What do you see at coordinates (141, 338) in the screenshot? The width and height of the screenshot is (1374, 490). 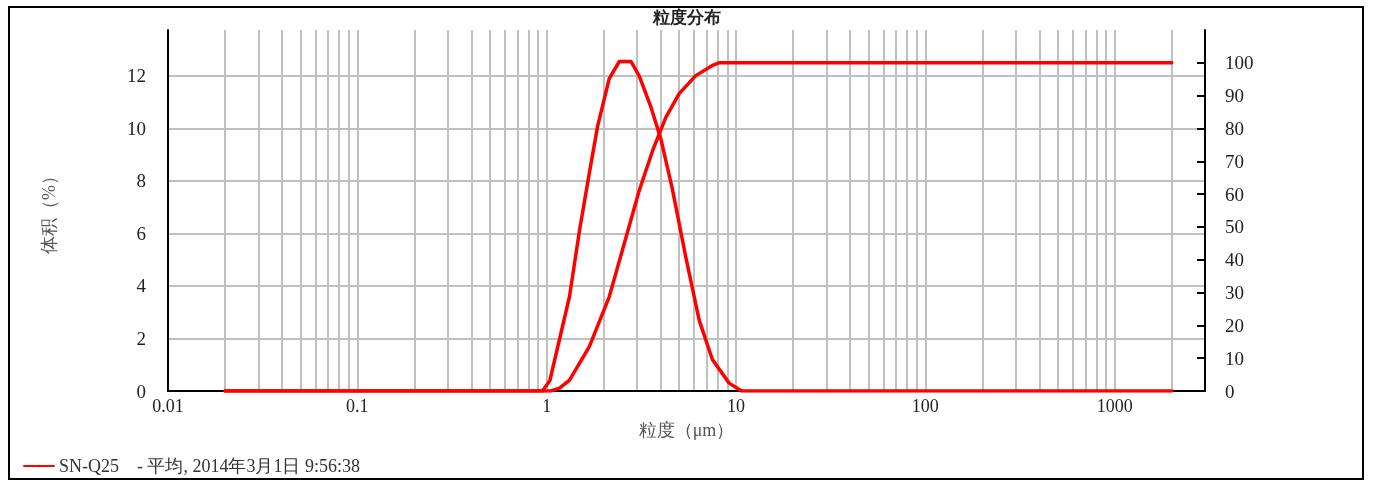 I see `y-tick-label: 2` at bounding box center [141, 338].